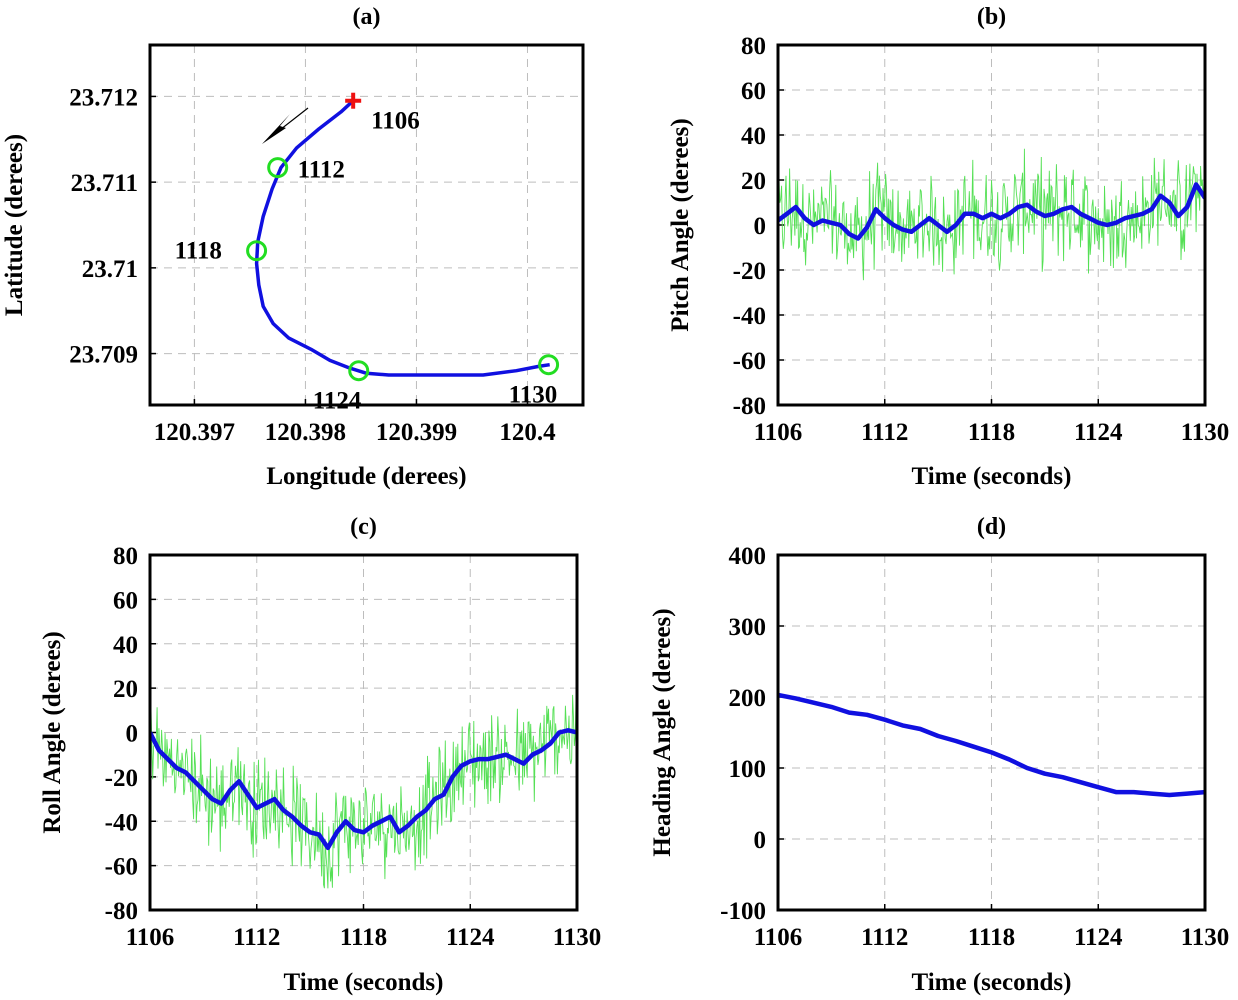 This screenshot has width=1238, height=1000. What do you see at coordinates (194, 432) in the screenshot?
I see `x-tick-label: 120.397` at bounding box center [194, 432].